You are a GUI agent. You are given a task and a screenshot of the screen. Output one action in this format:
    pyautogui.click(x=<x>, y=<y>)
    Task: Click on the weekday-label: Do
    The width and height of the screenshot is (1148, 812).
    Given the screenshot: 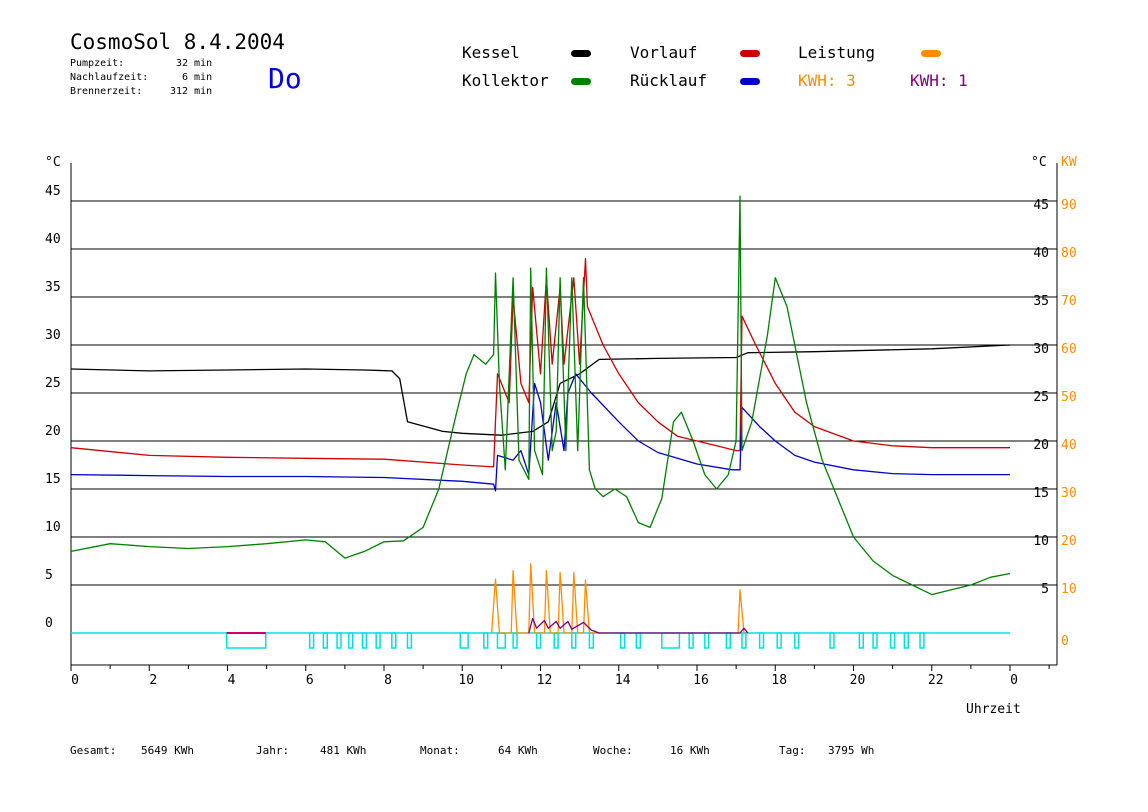 What is the action you would take?
    pyautogui.click(x=285, y=78)
    